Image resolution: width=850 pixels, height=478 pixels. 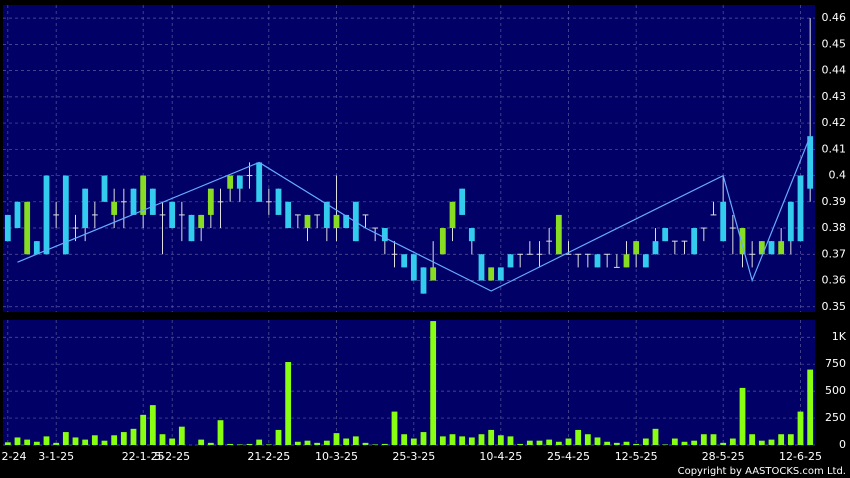 What do you see at coordinates (834, 253) in the screenshot?
I see `y-tick-label: 0.37` at bounding box center [834, 253].